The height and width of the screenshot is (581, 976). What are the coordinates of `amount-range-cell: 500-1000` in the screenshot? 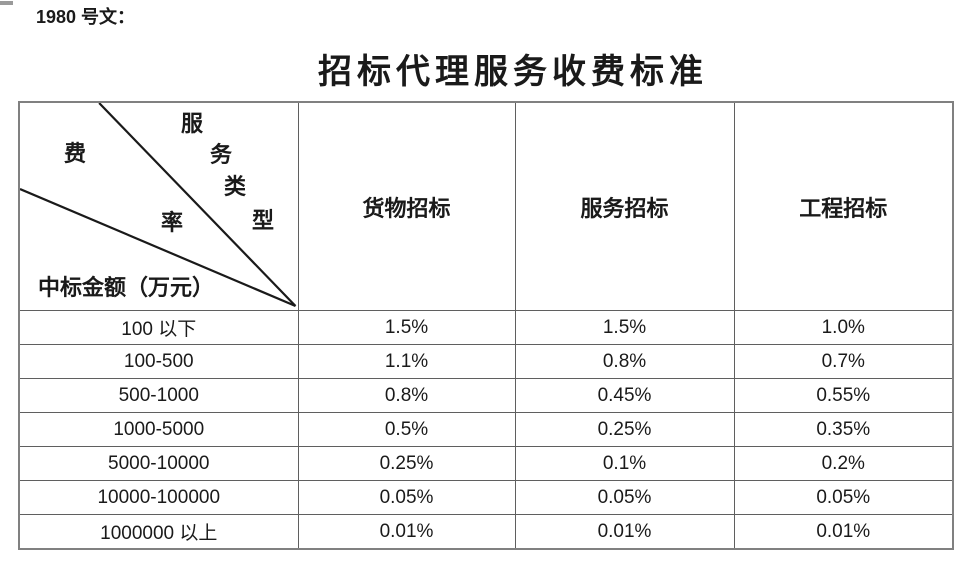 It's located at (158, 395).